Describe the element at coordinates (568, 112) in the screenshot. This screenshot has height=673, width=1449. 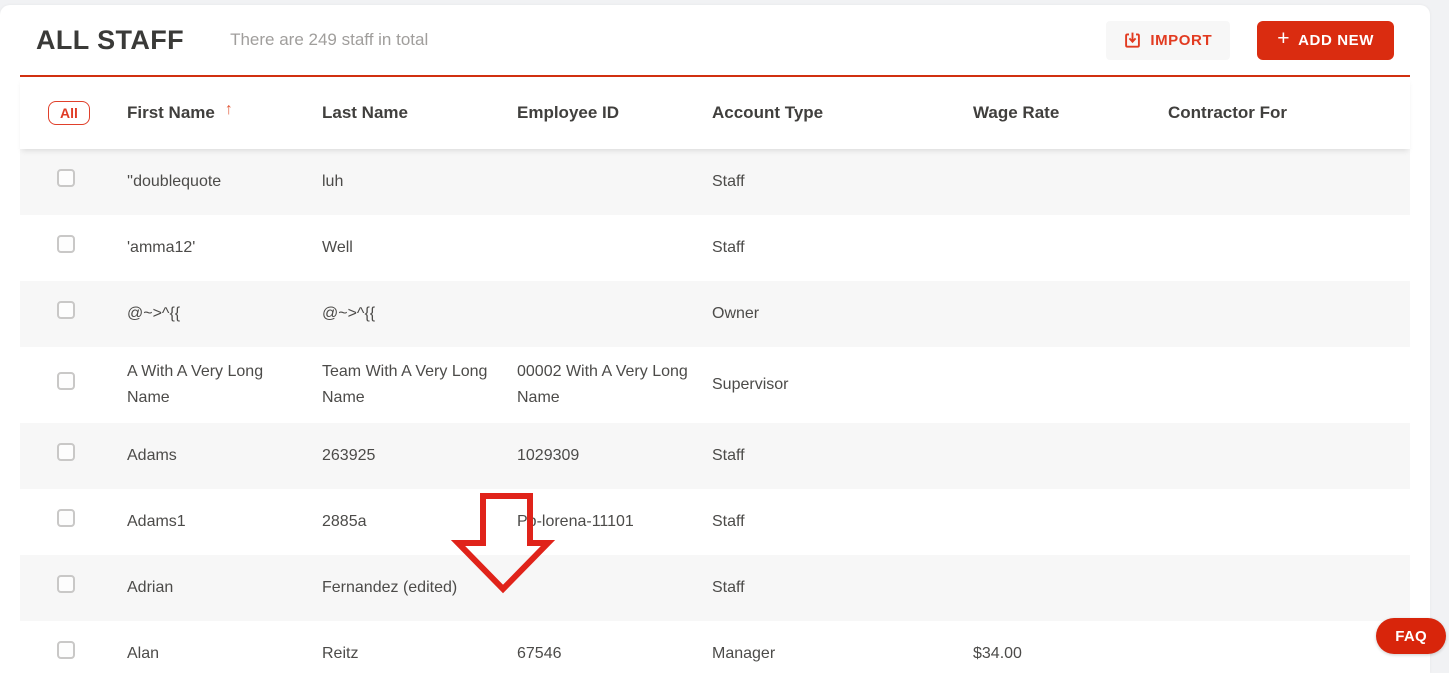
I see `column-header-employee-id: Employee ID` at that location.